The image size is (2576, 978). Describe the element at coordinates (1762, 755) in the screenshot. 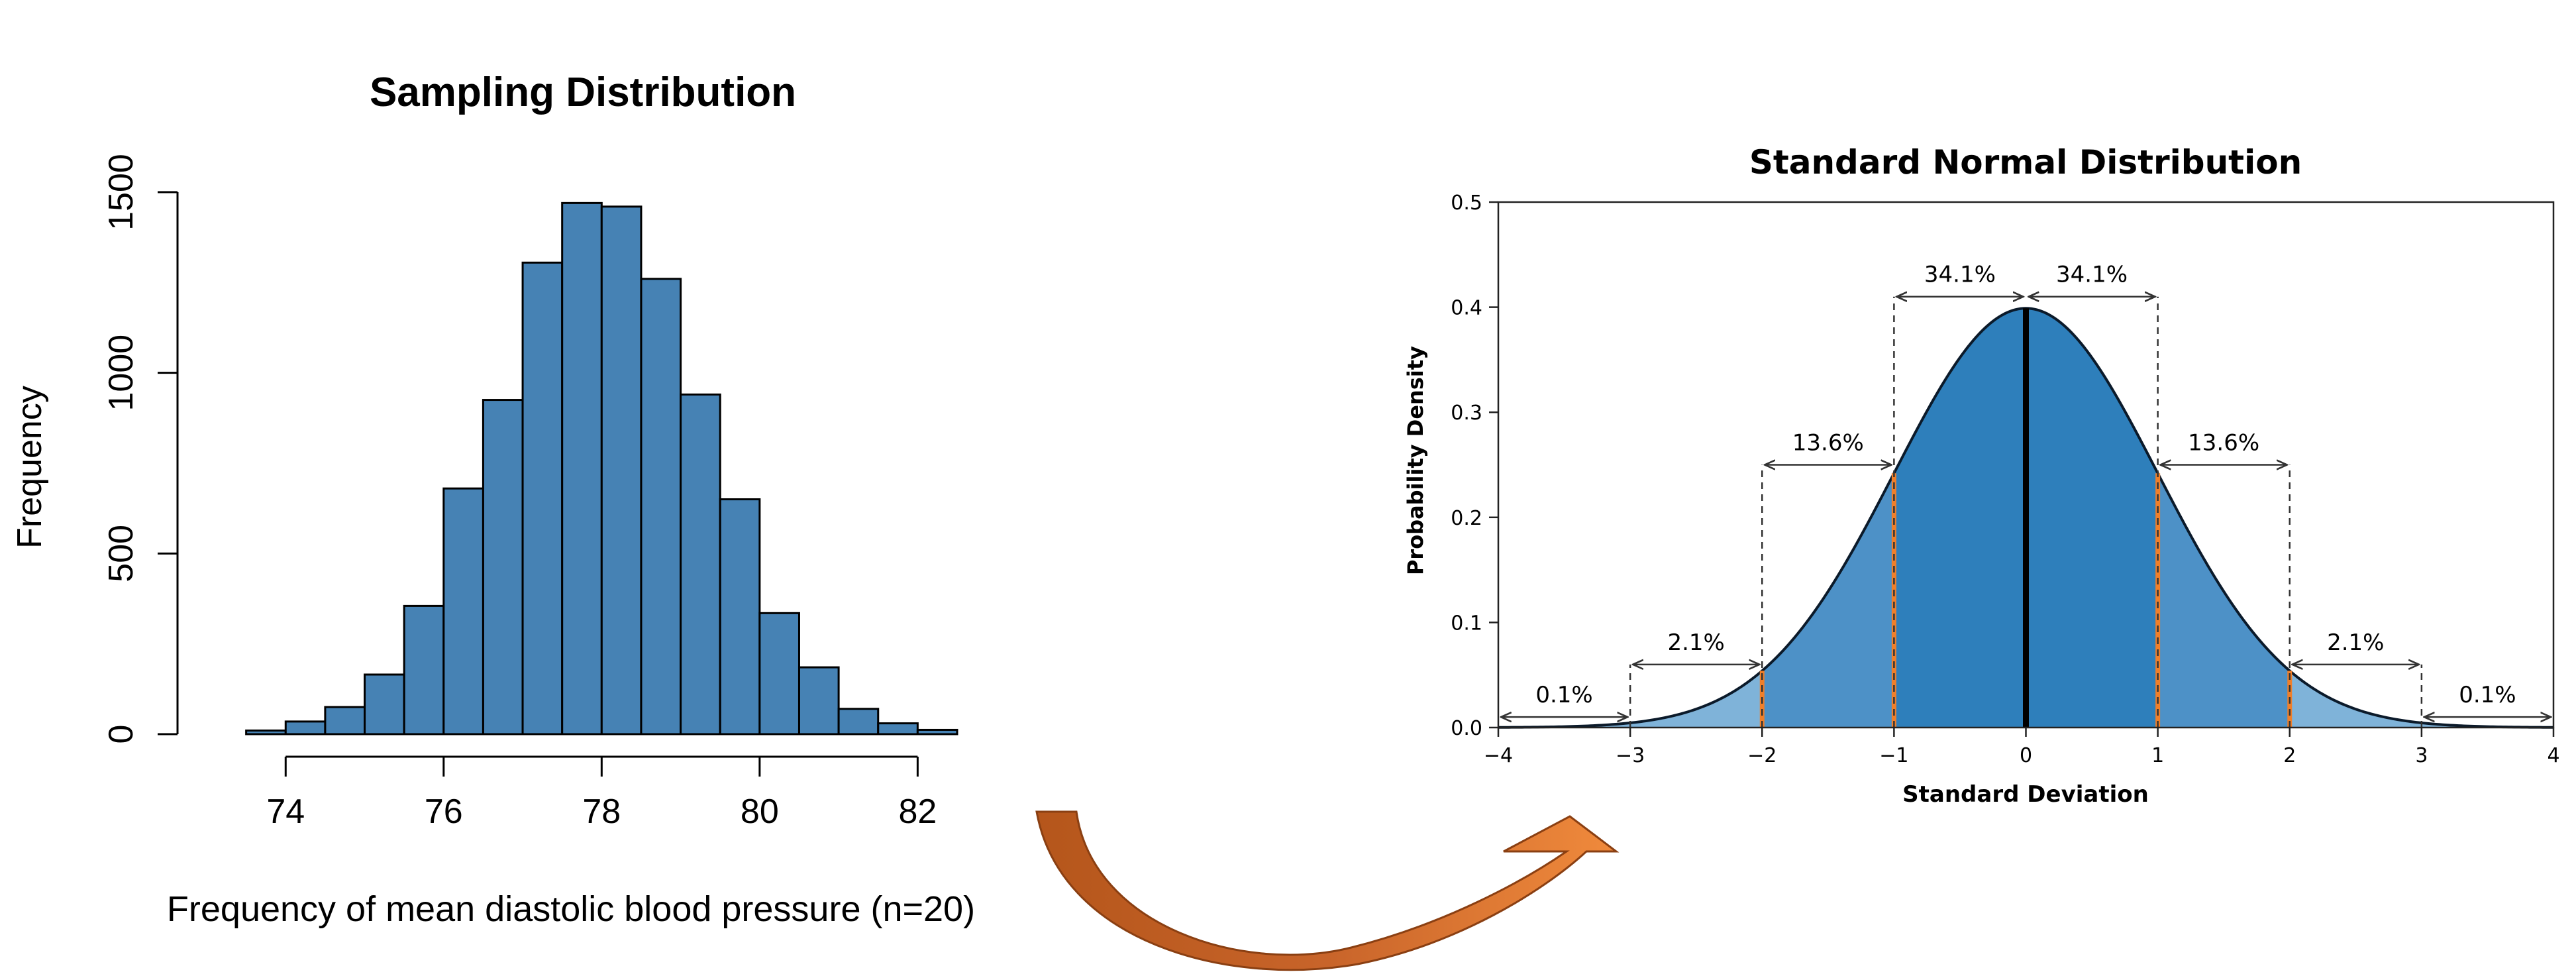

I see `norm-x-tick-label: −2` at that location.